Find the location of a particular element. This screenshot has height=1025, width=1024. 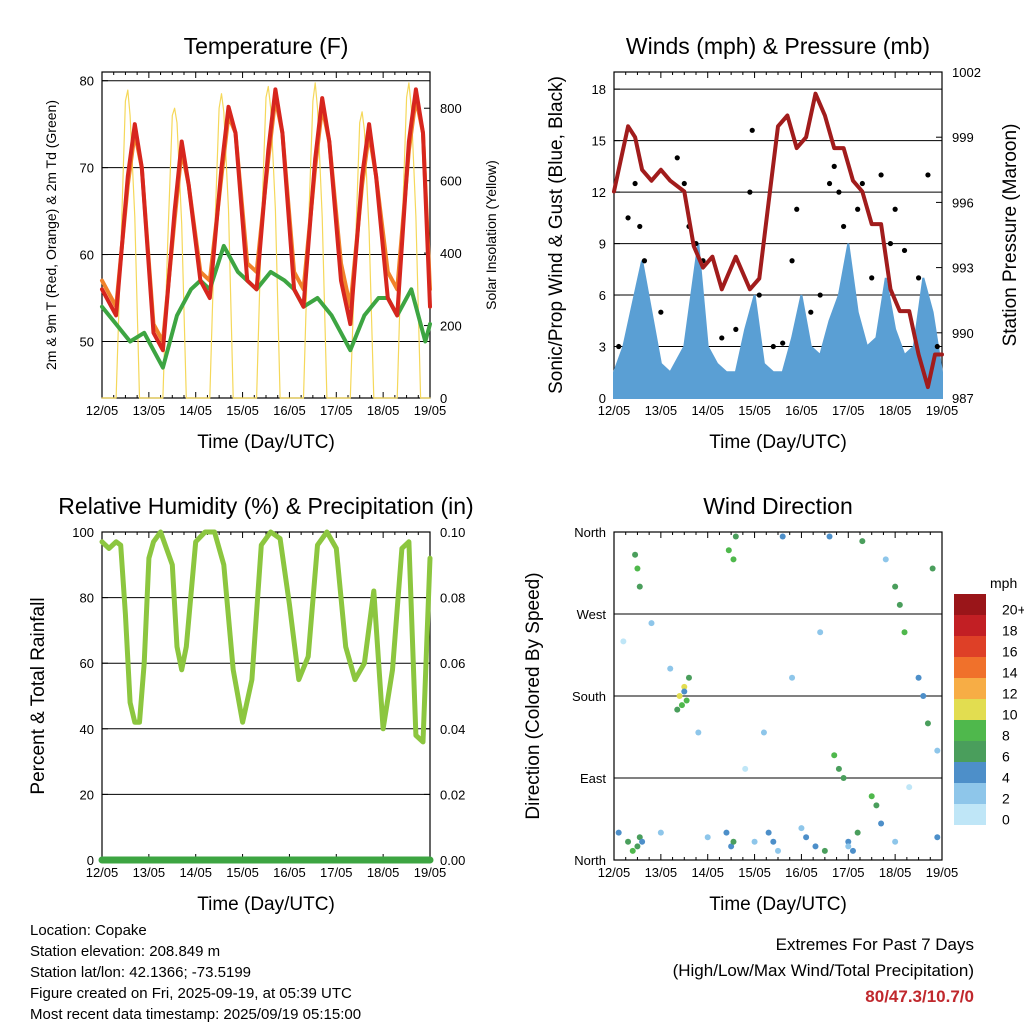

temperature-ytick-right-label: 400 is located at coordinates (451, 253).